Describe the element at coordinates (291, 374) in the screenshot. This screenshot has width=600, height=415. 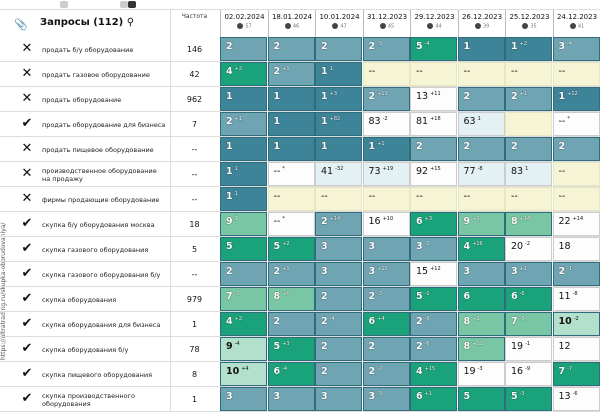
I see `position-cell: 6 -4` at that location.